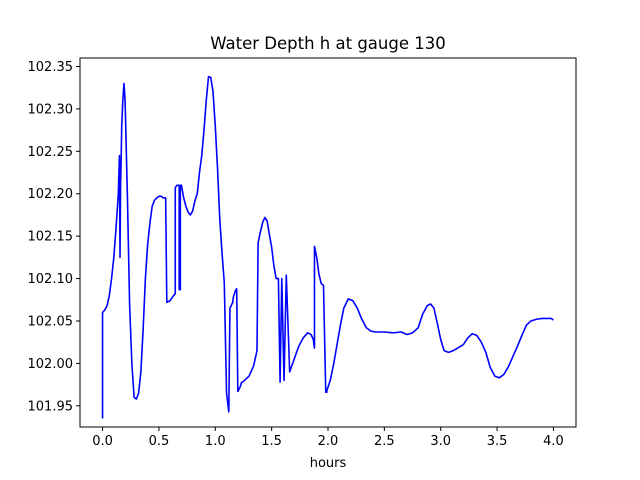  What do you see at coordinates (51, 321) in the screenshot?
I see `y-tick-label: 102.05` at bounding box center [51, 321].